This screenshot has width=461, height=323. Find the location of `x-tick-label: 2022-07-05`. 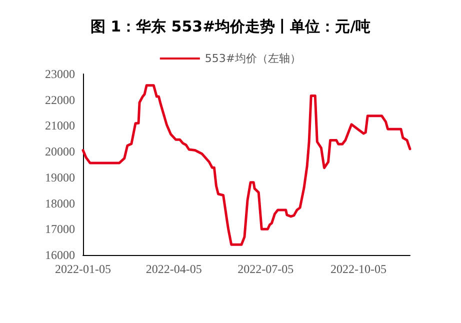

x-tick-label: 2022-07-05 is located at coordinates (266, 269).